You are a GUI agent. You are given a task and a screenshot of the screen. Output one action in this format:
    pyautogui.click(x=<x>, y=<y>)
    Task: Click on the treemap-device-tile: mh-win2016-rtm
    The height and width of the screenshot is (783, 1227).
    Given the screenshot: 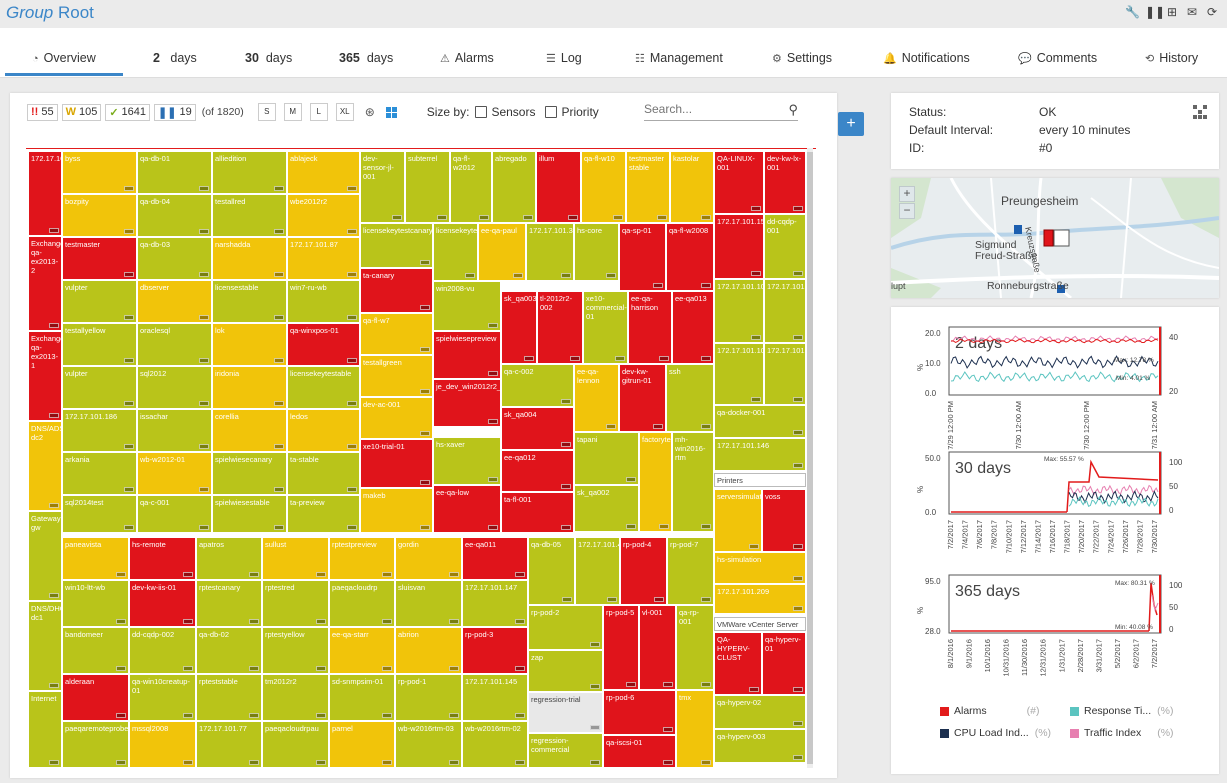 What is the action you would take?
    pyautogui.click(x=693, y=482)
    